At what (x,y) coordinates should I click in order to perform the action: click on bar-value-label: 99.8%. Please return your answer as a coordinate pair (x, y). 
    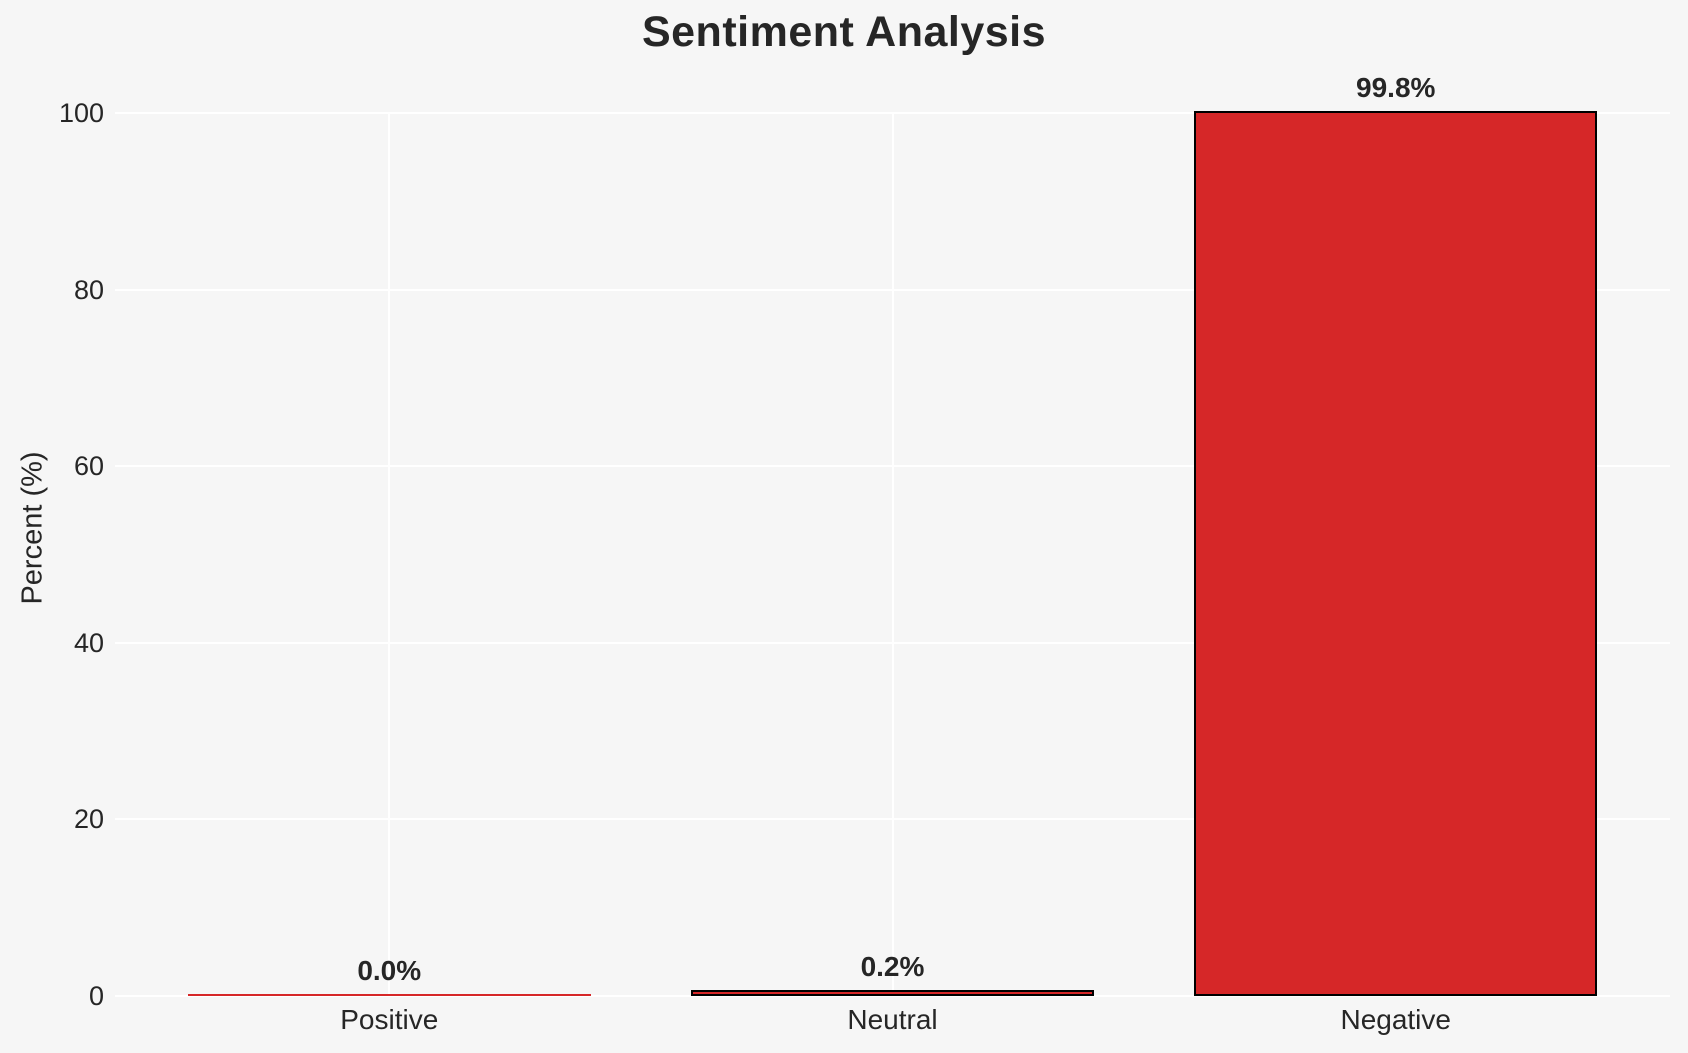
    Looking at the image, I should click on (1396, 87).